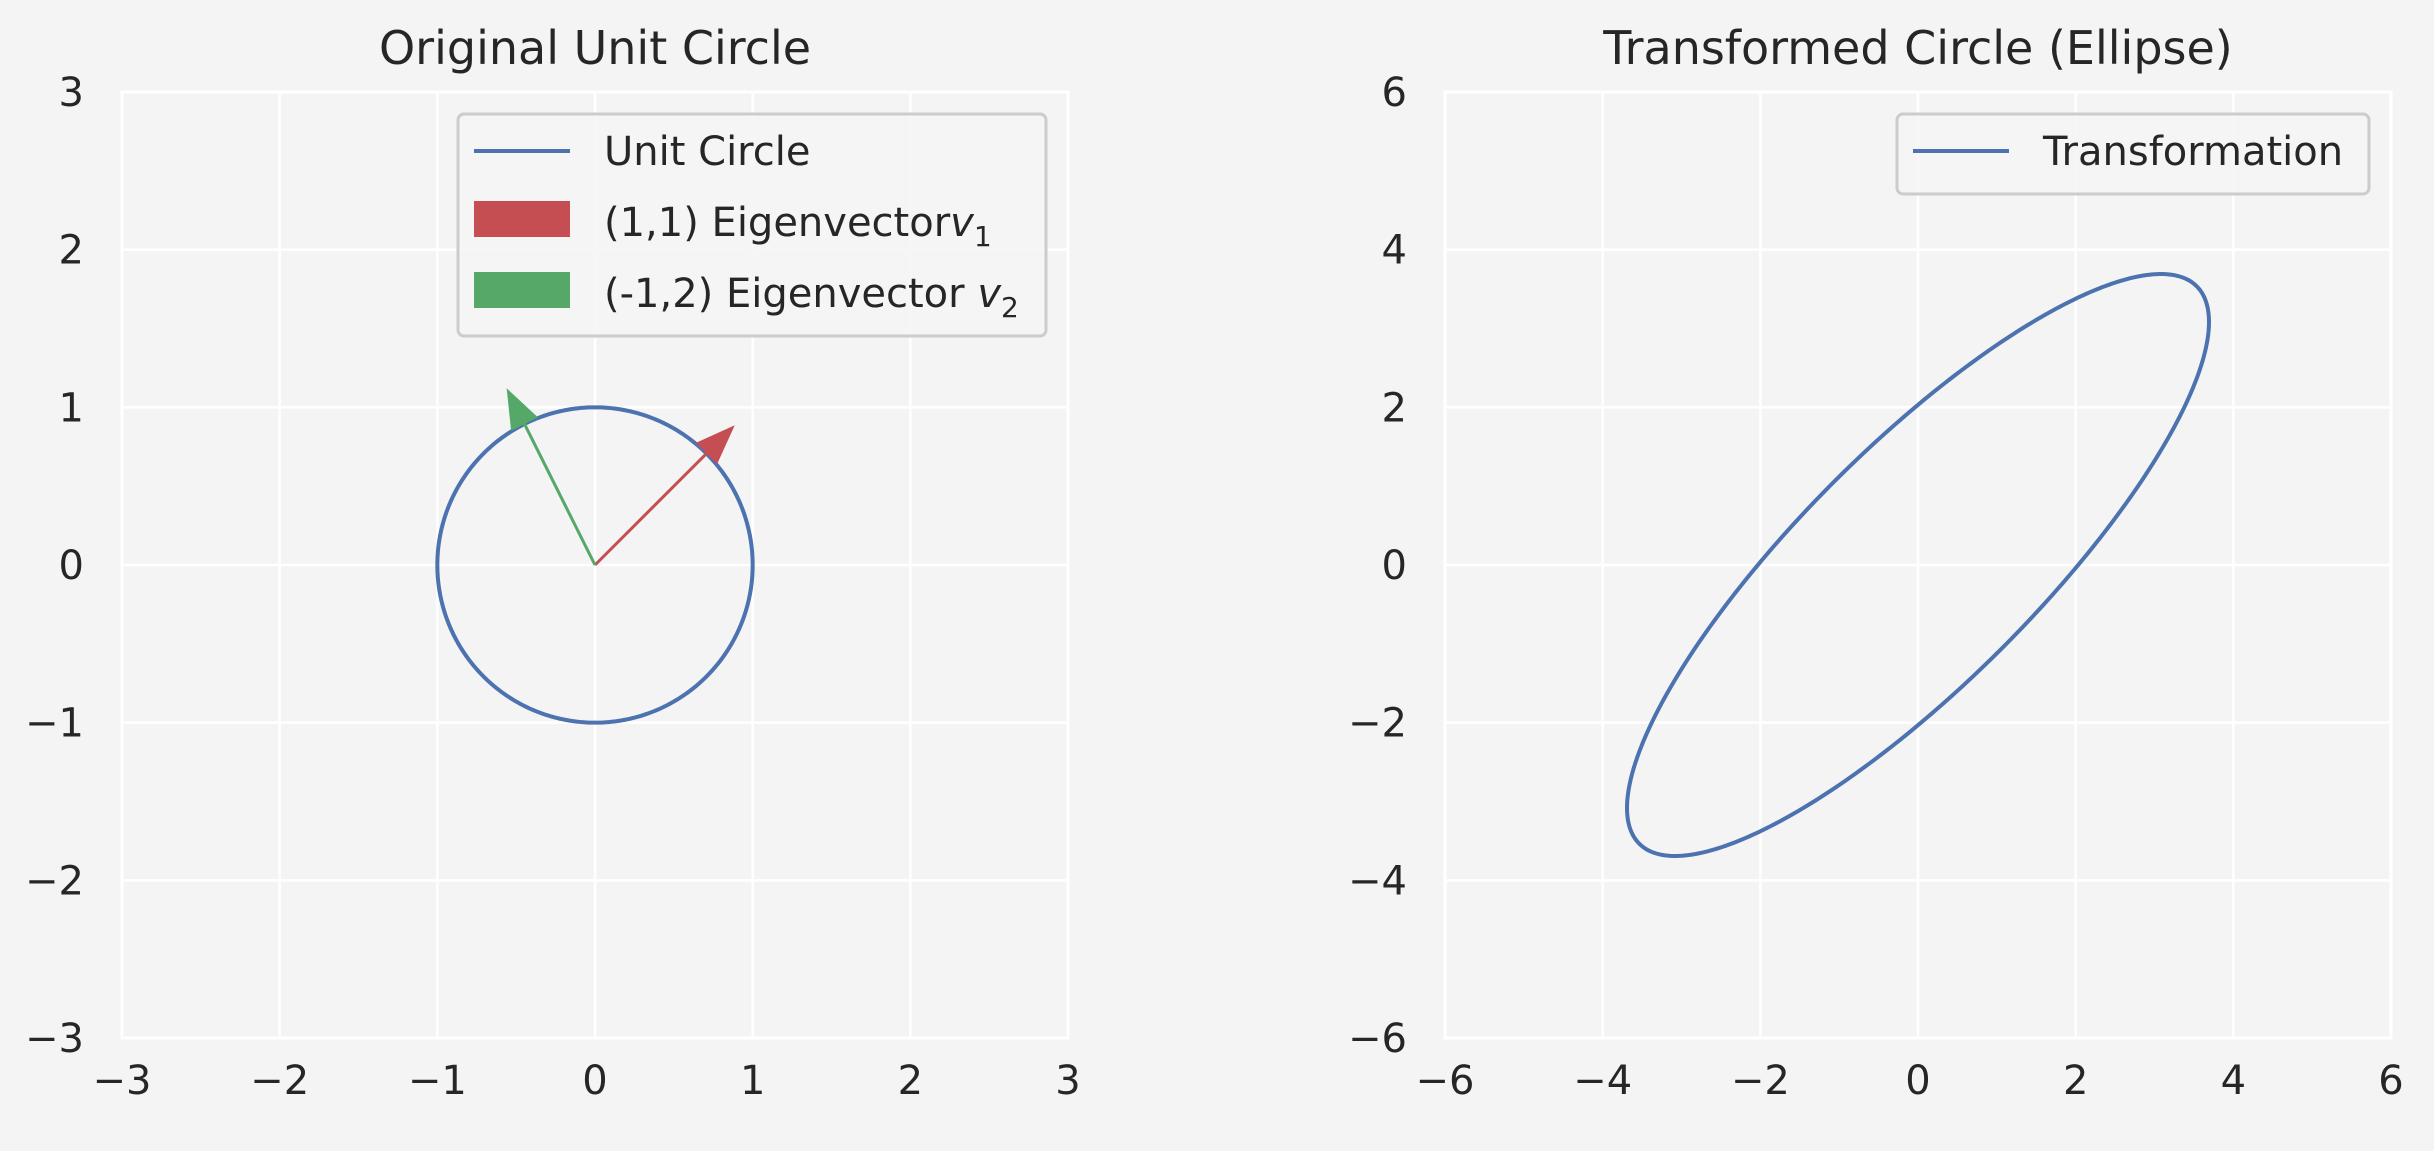 Image resolution: width=2434 pixels, height=1151 pixels. I want to click on transformation-curve, so click(1918, 565).